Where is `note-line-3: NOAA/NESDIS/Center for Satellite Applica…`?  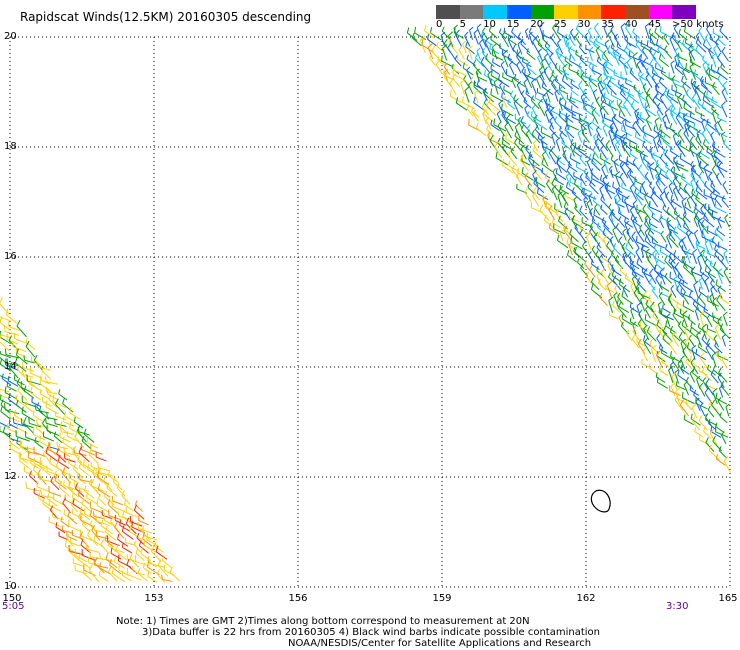
note-line-3: NOAA/NESDIS/Center for Satellite Applica… is located at coordinates (440, 643).